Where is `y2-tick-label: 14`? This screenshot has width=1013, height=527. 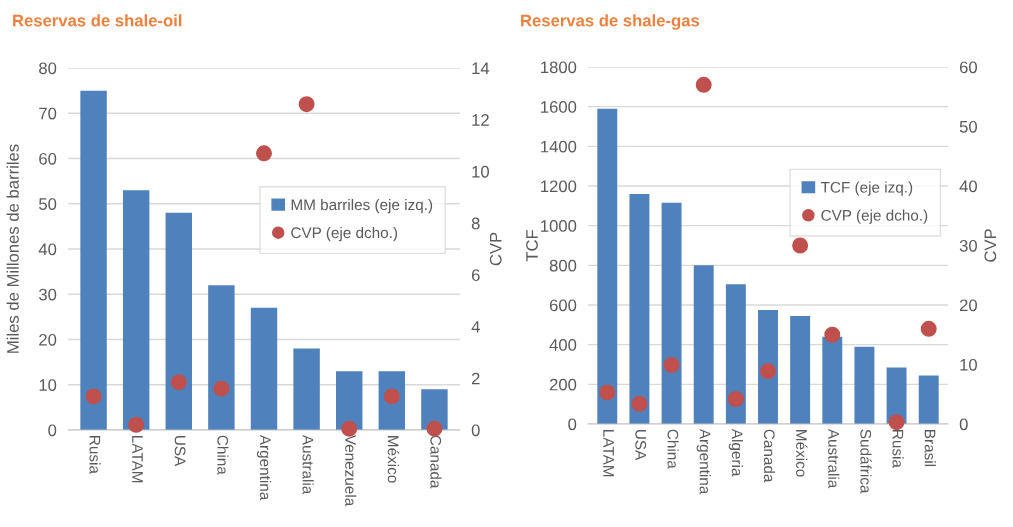 y2-tick-label: 14 is located at coordinates (481, 68).